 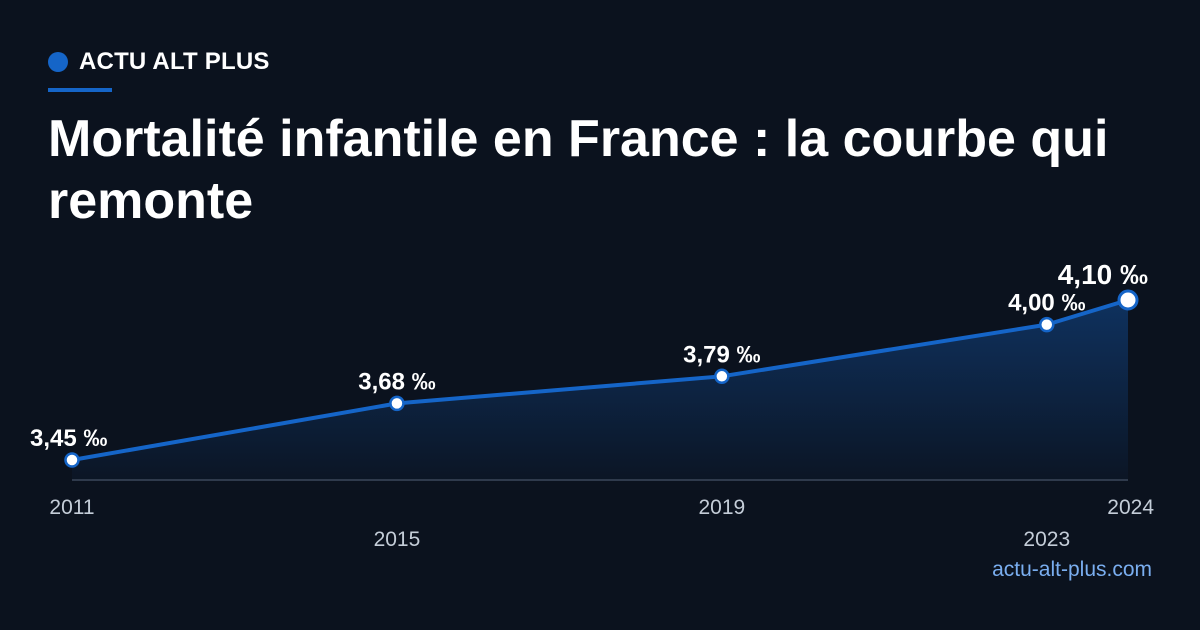 I want to click on brand-name: ACTU ALT PLUS, so click(x=174, y=61).